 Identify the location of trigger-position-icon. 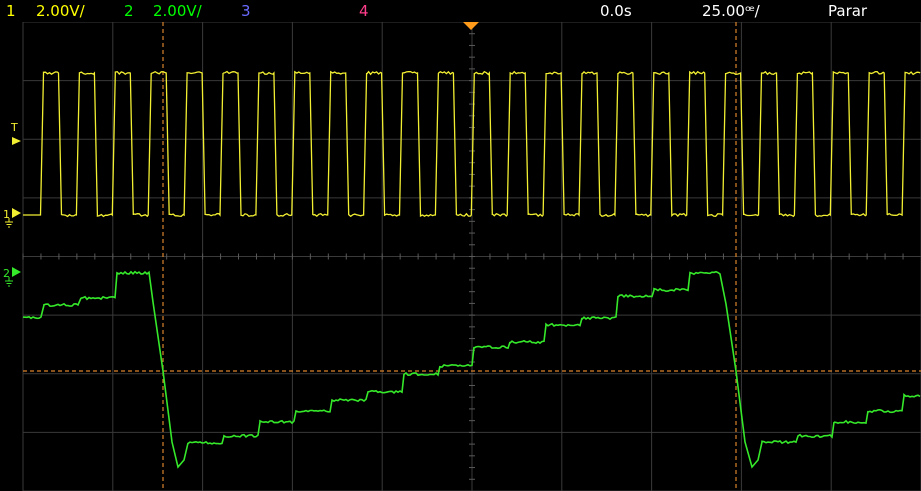
(471, 26).